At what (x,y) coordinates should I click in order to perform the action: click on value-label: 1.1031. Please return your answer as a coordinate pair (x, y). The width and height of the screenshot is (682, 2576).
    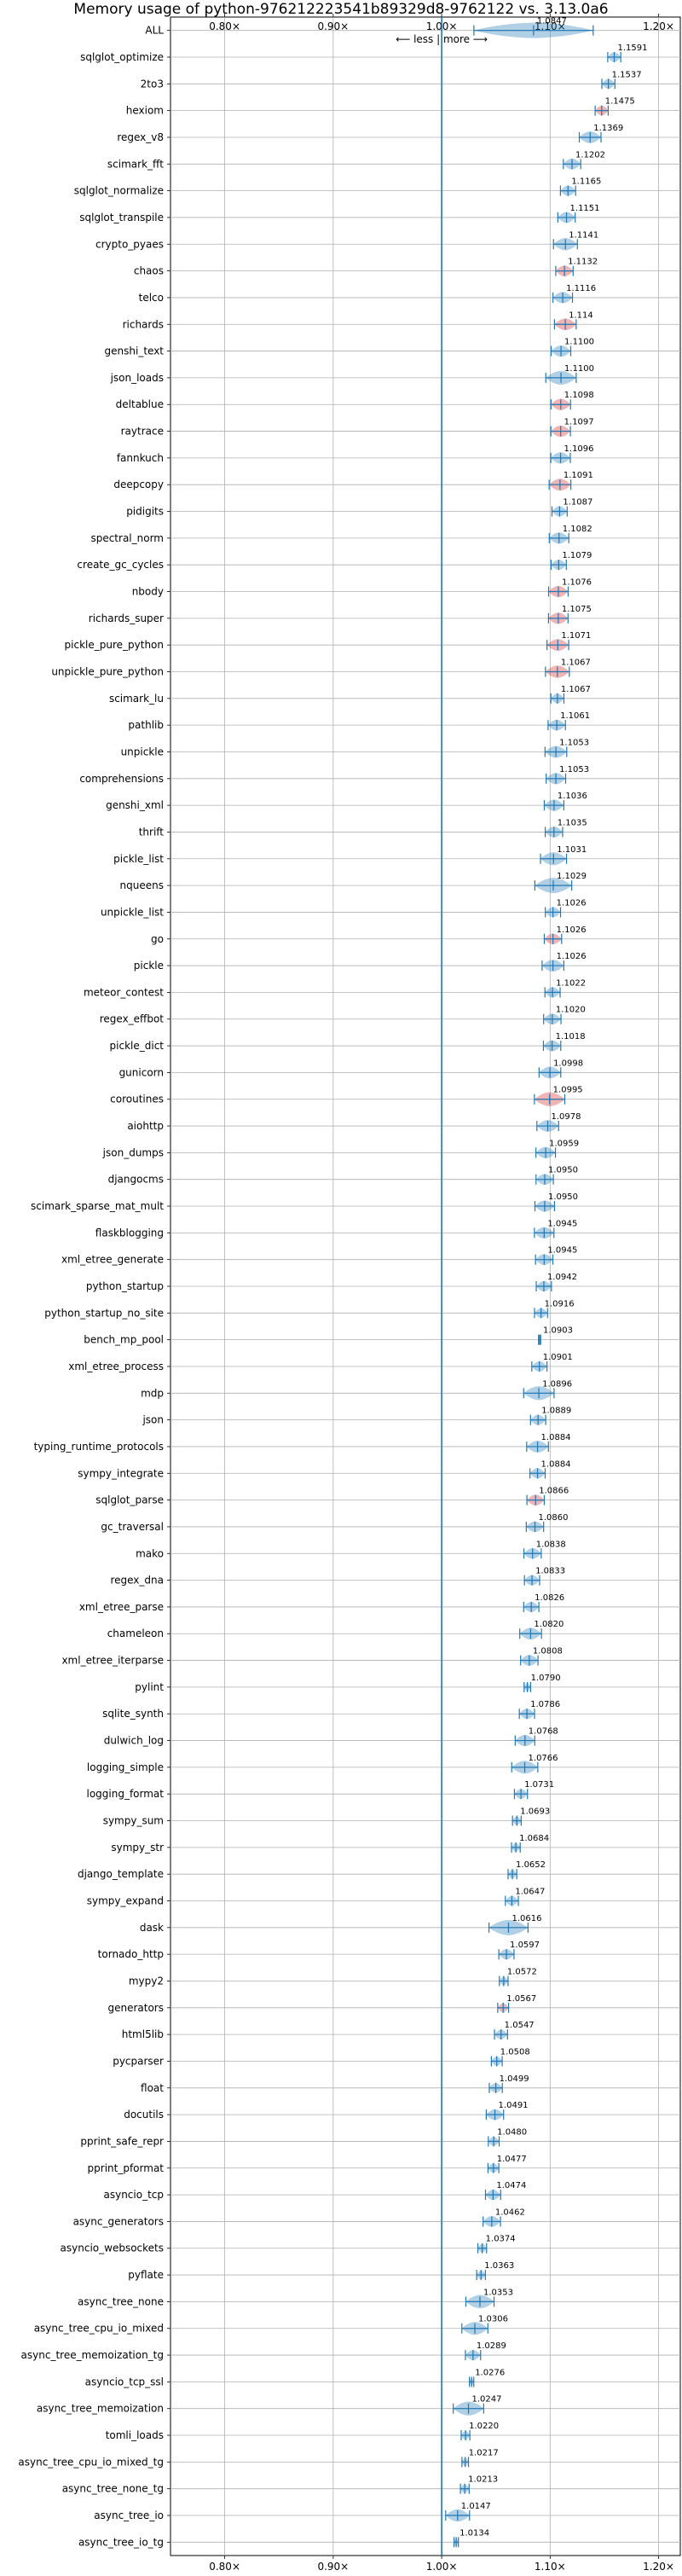
    Looking at the image, I should click on (572, 850).